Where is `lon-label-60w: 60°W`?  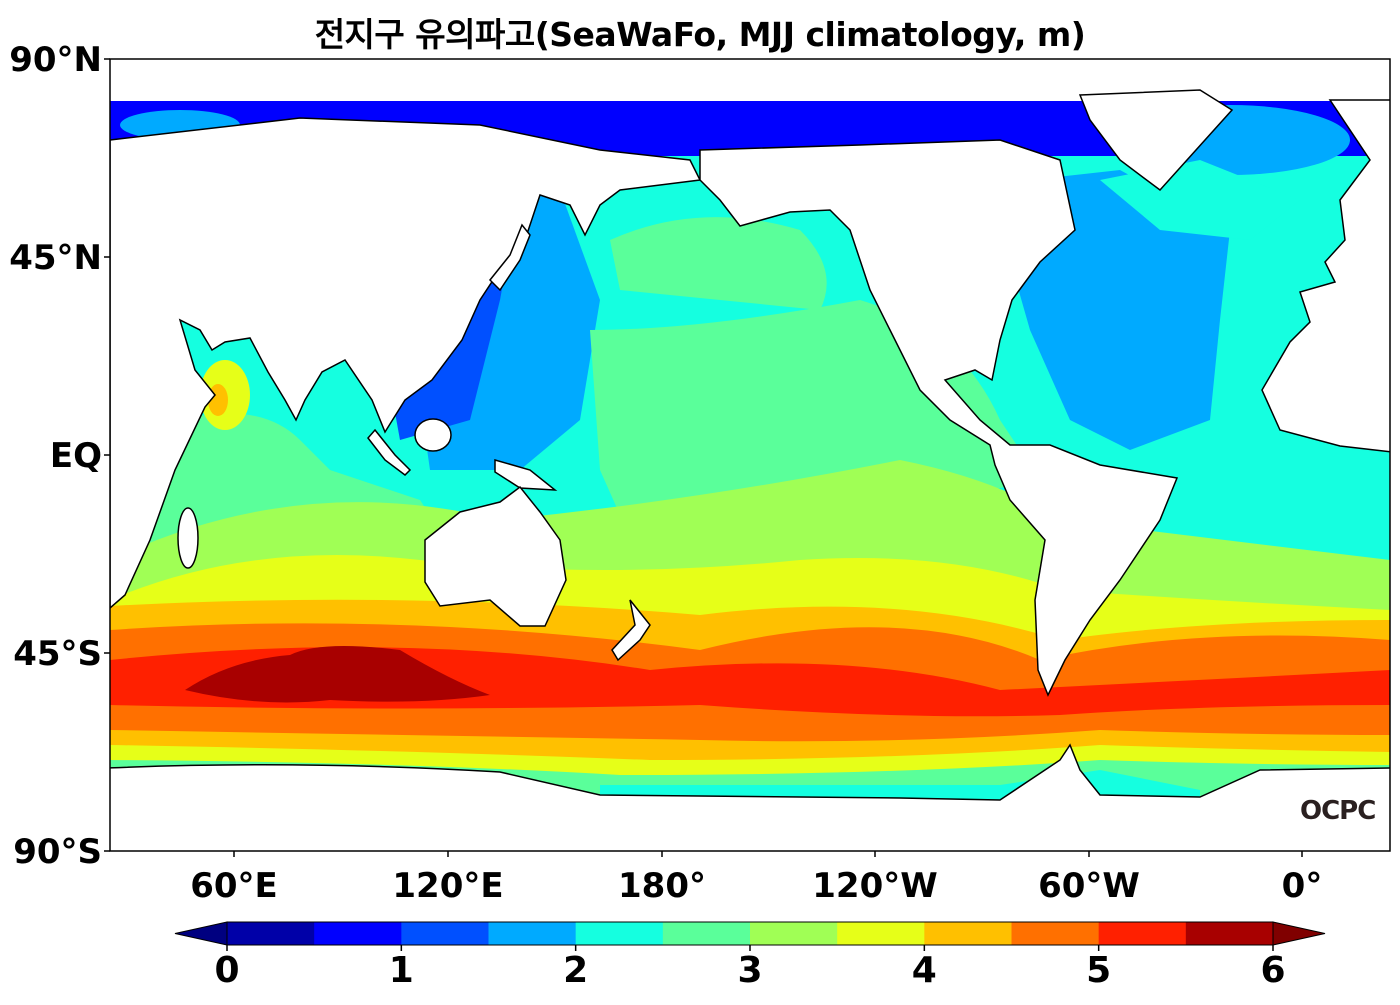 lon-label-60w: 60°W is located at coordinates (1089, 886).